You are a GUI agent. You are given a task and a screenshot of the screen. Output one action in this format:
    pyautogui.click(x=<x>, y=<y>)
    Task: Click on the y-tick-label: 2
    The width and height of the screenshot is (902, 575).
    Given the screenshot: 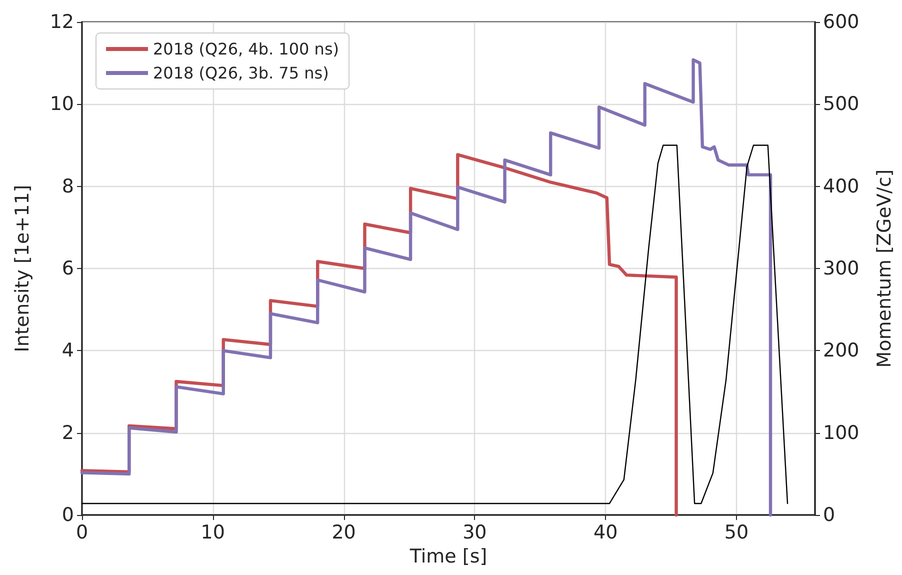 What is the action you would take?
    pyautogui.click(x=68, y=433)
    